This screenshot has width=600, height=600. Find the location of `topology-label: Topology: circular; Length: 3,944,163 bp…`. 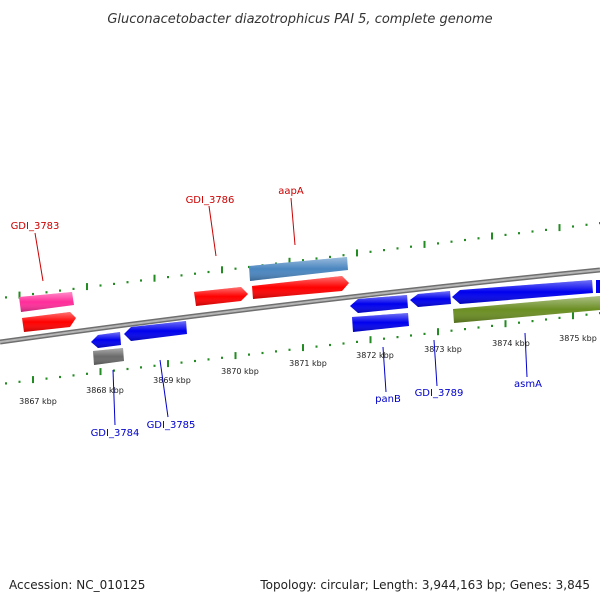

topology-label: Topology: circular; Length: 3,944,163 bp… is located at coordinates (425, 585).